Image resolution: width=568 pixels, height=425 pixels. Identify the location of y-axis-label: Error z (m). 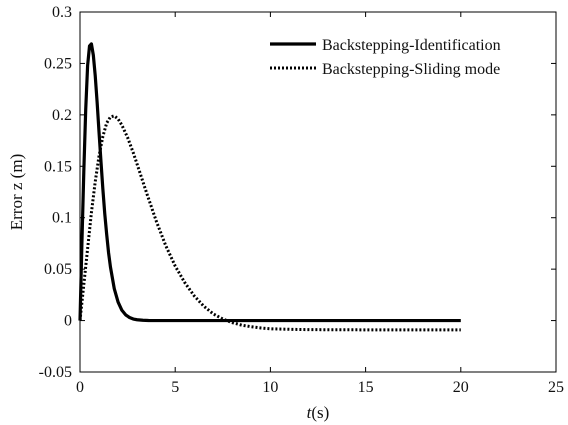
(16, 192).